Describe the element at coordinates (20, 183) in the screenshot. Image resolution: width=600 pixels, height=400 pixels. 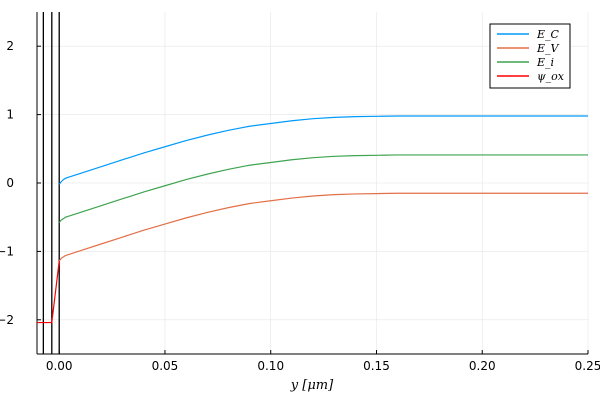
I see `y-ticks: −2 −1 0 1 2` at that location.